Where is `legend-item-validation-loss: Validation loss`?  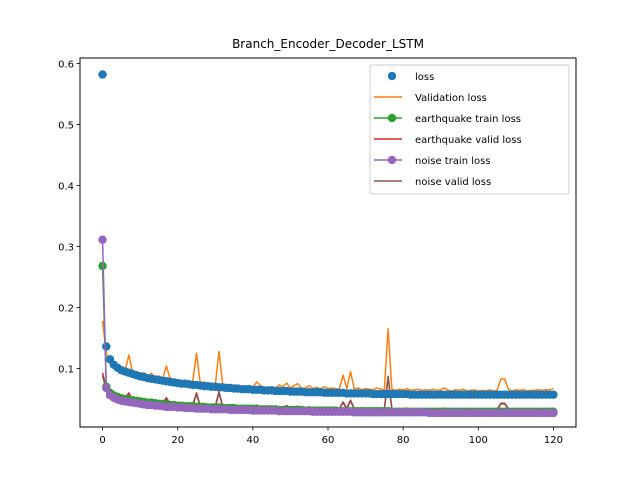 legend-item-validation-loss: Validation loss is located at coordinates (430, 98).